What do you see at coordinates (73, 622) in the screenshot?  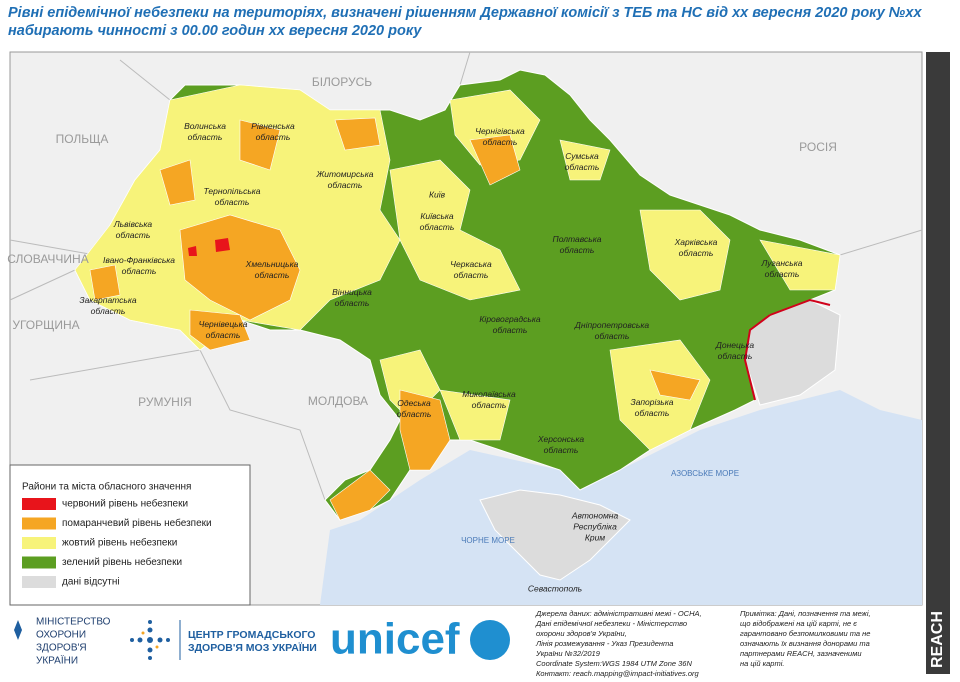 I see `ministry-name: МІНІСТЕРСТВО` at bounding box center [73, 622].